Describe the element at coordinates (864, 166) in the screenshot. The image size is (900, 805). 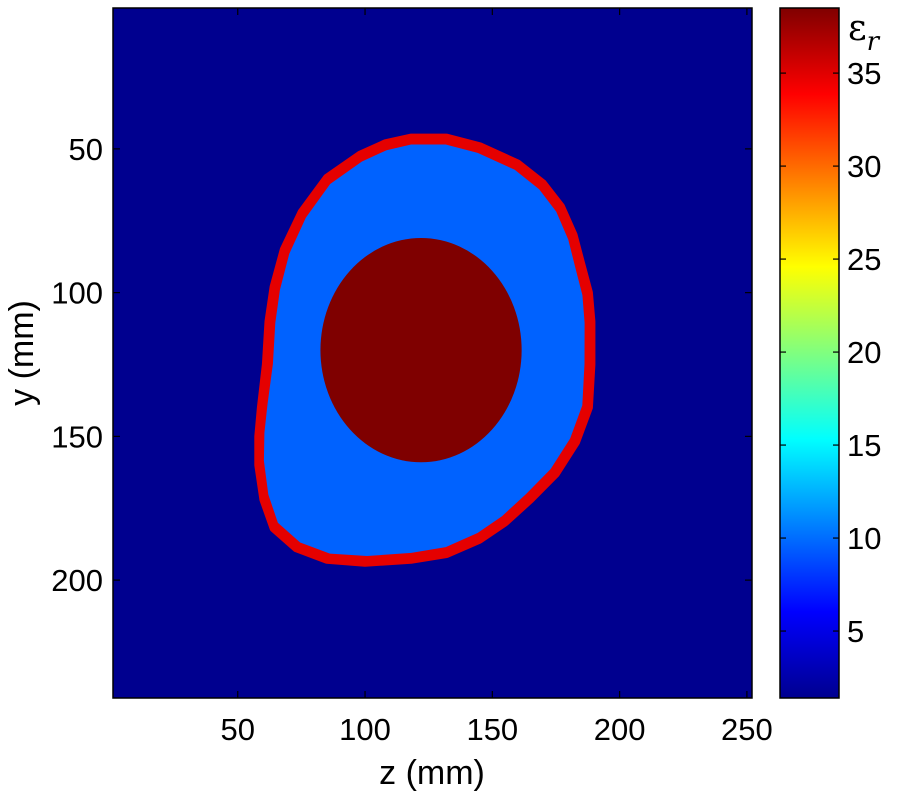
I see `colorbar-tick-label: 30` at that location.